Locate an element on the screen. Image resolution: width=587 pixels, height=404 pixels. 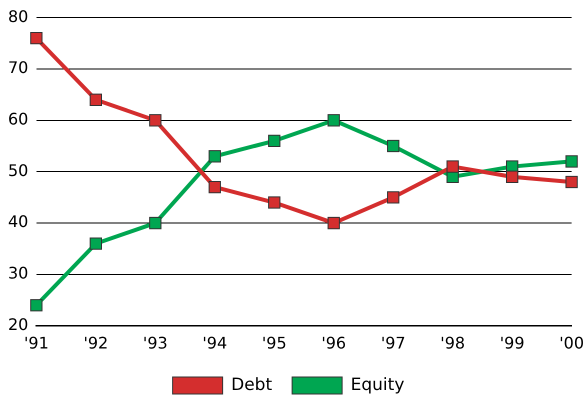
x-tick-label: '94 is located at coordinates (215, 343).